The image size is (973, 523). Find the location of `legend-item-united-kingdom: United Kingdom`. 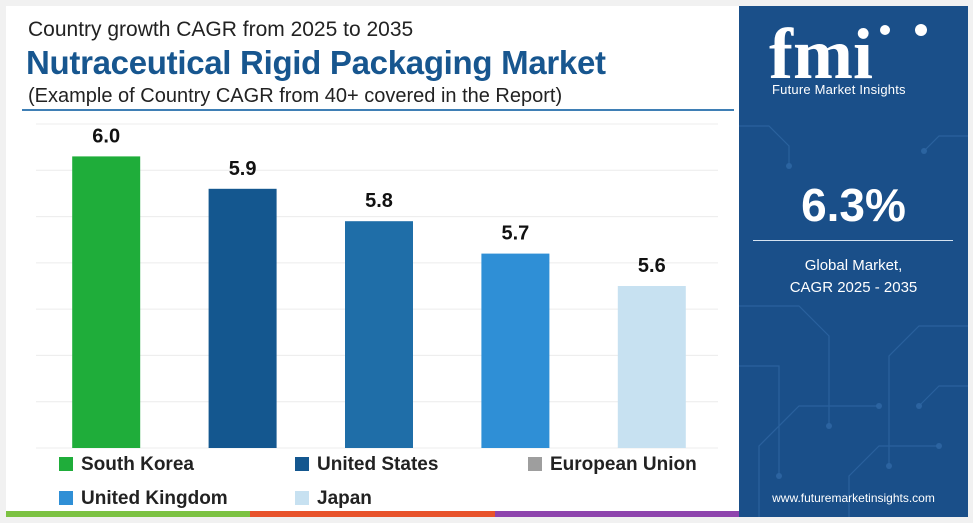

legend-item-united-kingdom: United Kingdom is located at coordinates (143, 499).